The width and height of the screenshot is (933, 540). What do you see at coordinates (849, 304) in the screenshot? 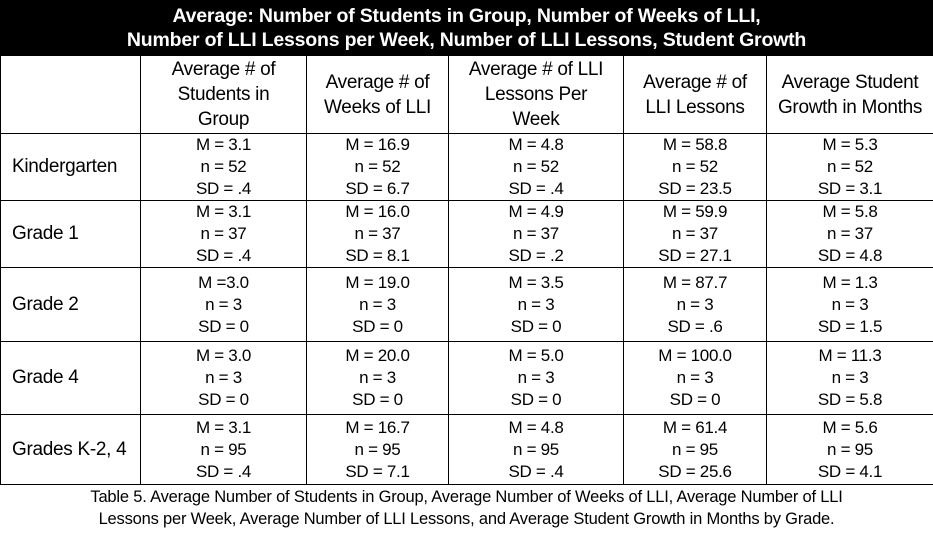
I see `table-cell: M = 1.3 n = 3 SD = 1.5` at bounding box center [849, 304].